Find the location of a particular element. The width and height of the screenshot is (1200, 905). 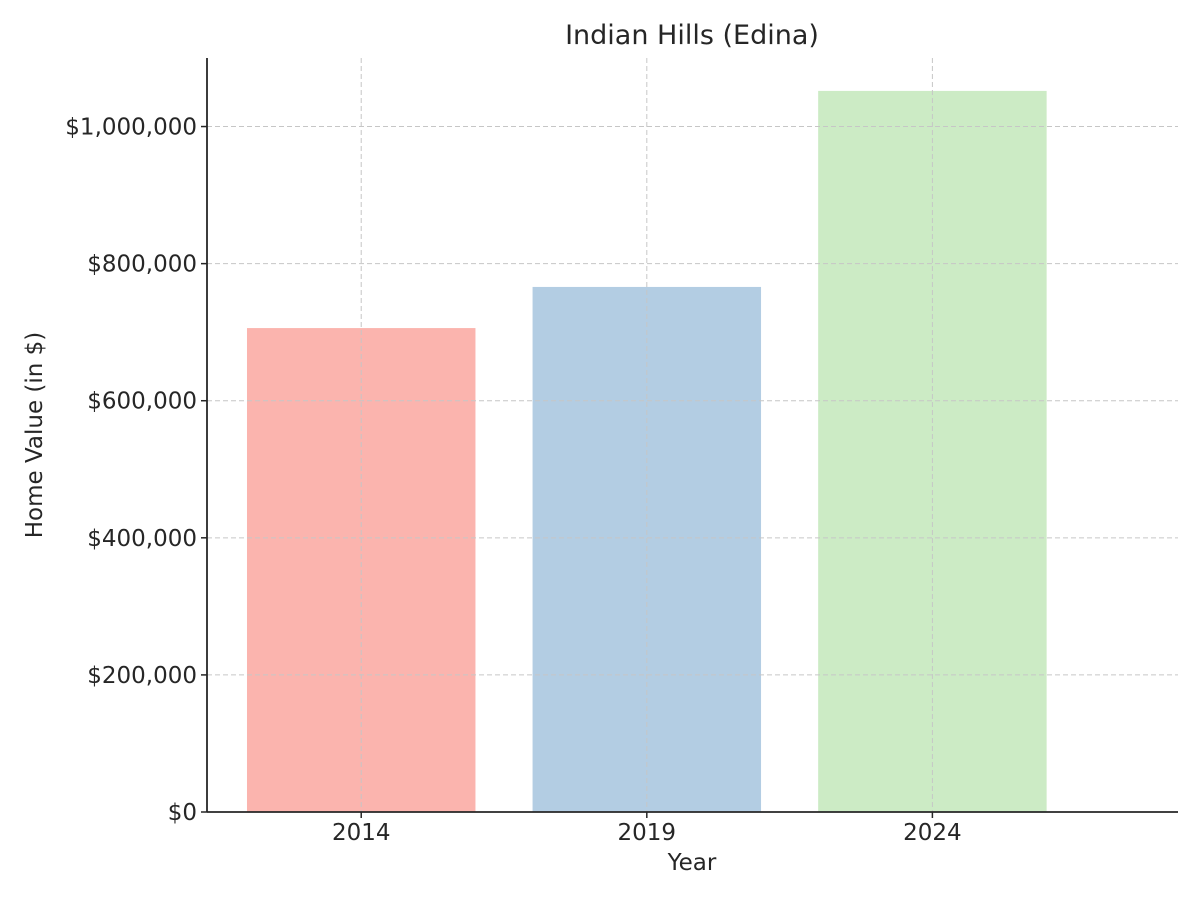

x-tick-label: 2019 is located at coordinates (647, 833).